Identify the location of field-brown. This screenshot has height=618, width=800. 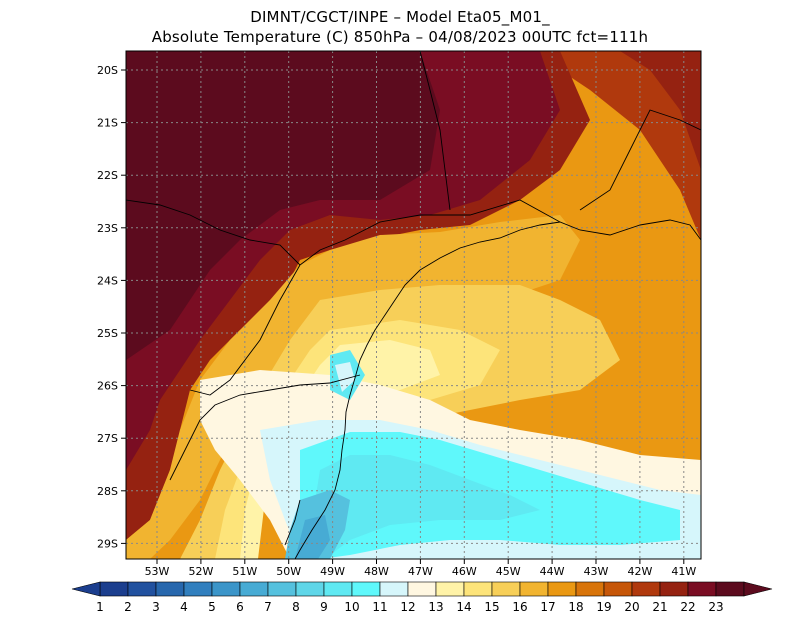
(630, 145).